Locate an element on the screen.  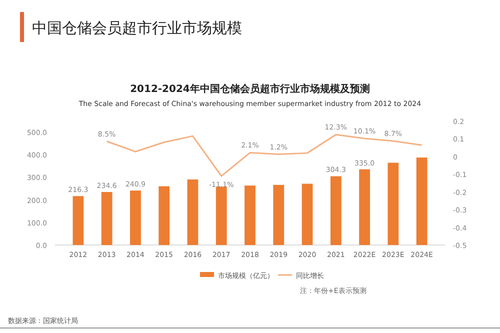
chart-title: 2012-2024年中国仓储会员超市行业市场规模及预测 is located at coordinates (250, 89).